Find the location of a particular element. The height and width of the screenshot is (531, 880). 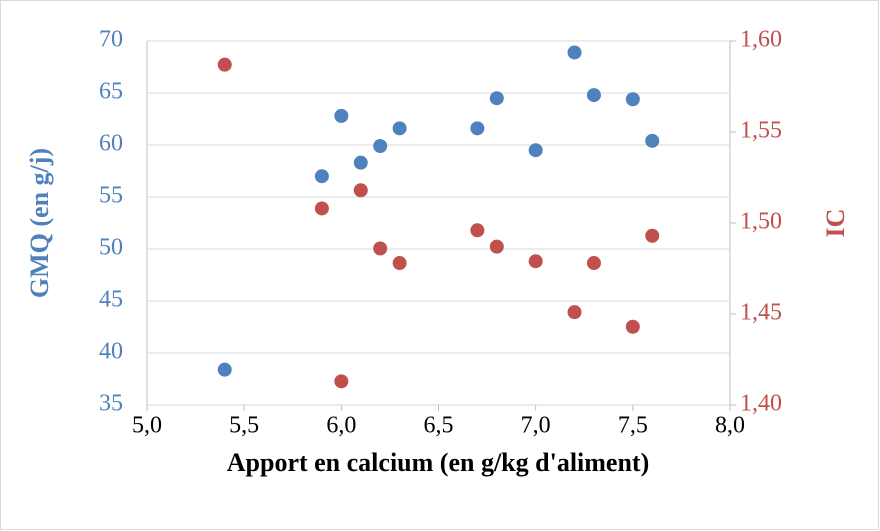

y2-tick-label: 1,45 is located at coordinates (761, 313).